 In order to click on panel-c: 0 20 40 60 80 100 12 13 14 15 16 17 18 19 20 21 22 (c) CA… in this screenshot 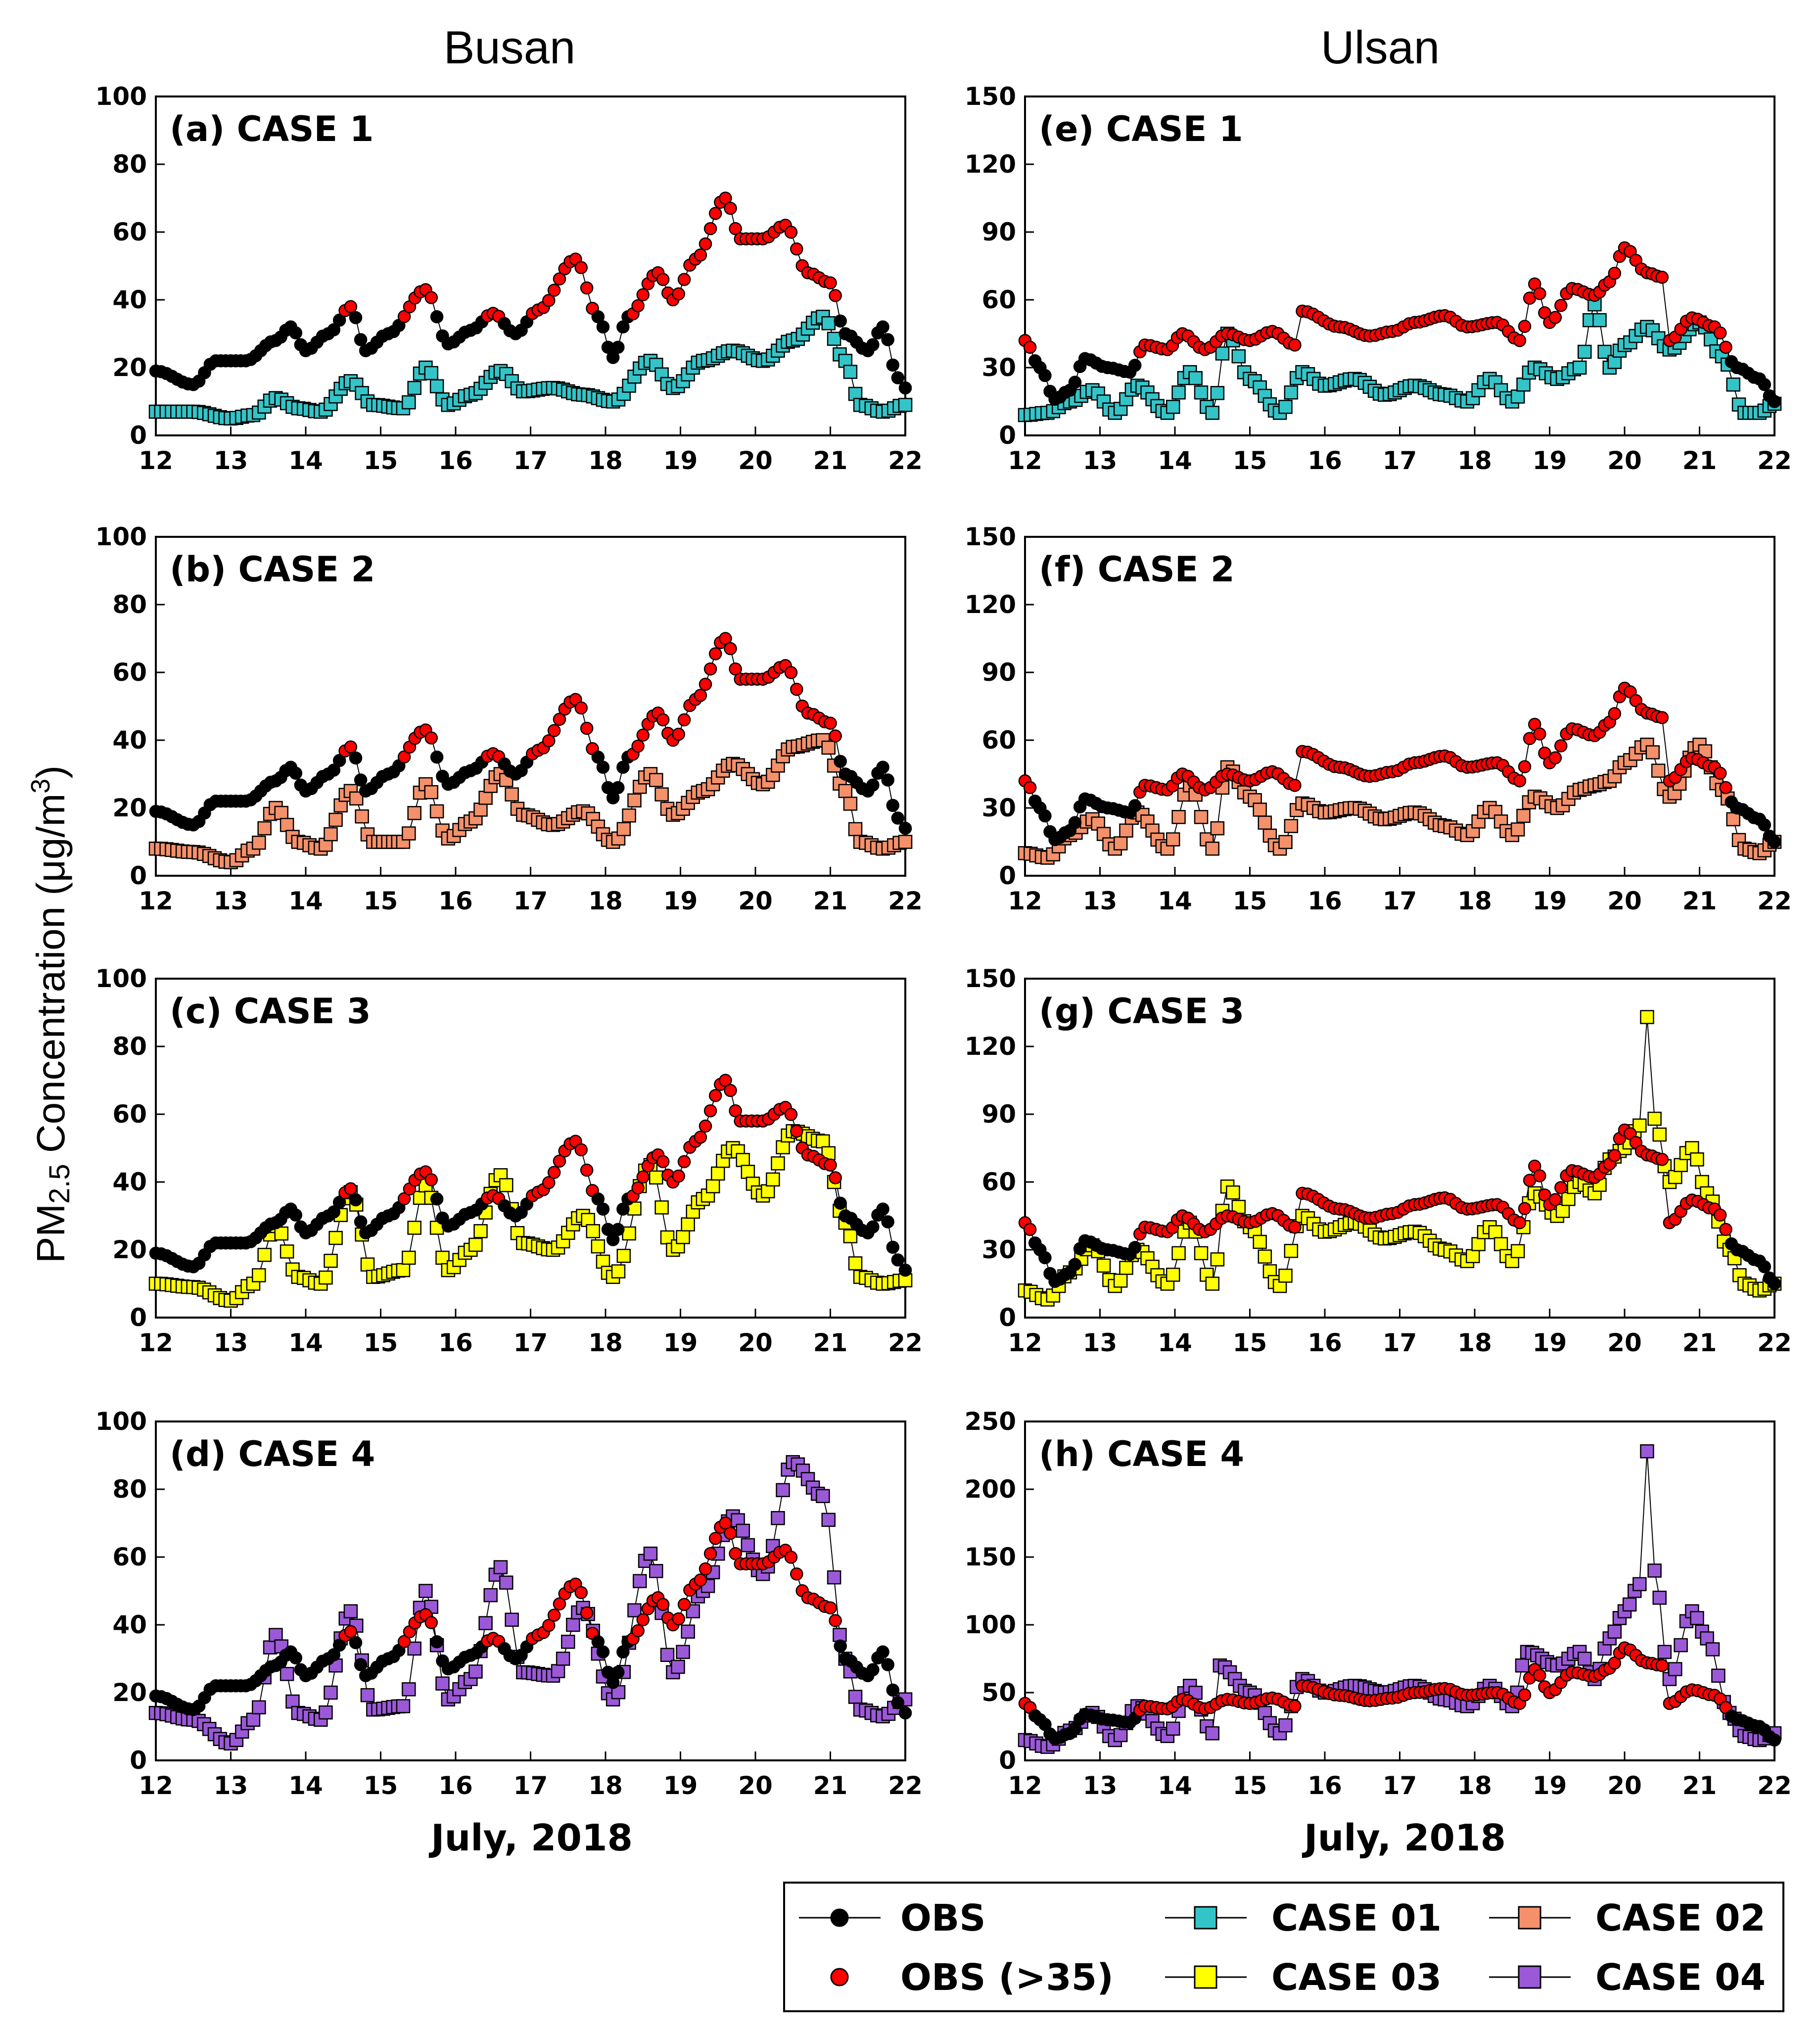, I will do `click(509, 1161)`.